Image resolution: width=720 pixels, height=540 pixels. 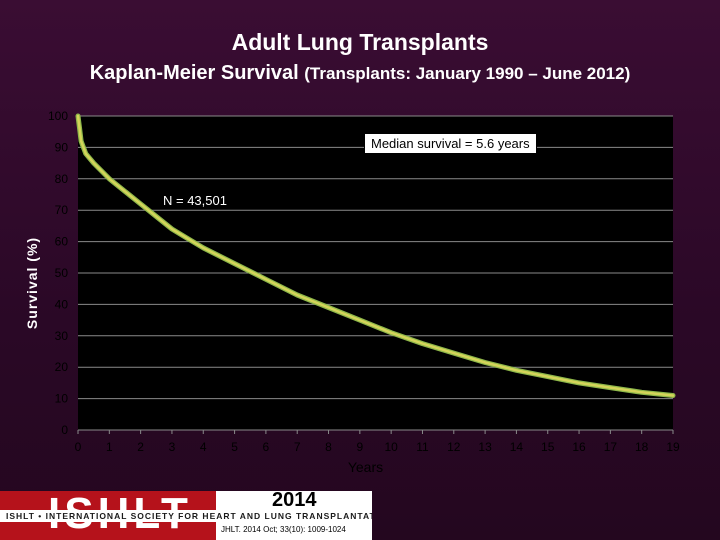 What do you see at coordinates (328, 447) in the screenshot?
I see `x-tick-label-8: 8` at bounding box center [328, 447].